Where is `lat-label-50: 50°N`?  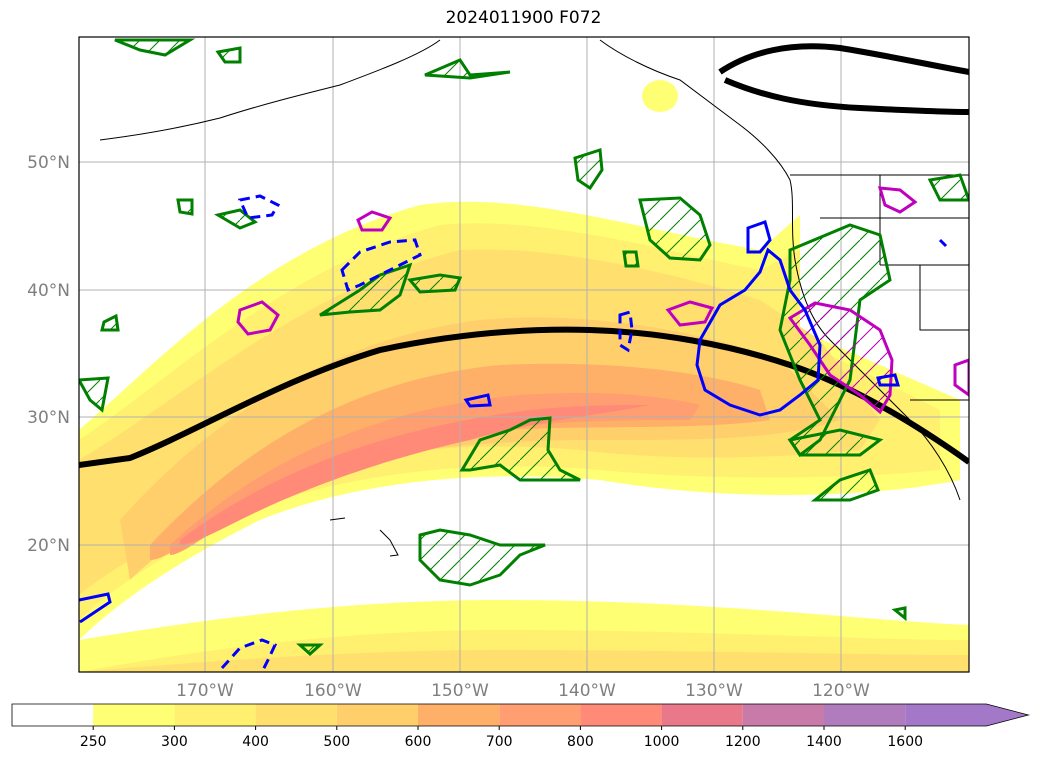
lat-label-50: 50°N is located at coordinates (48, 163).